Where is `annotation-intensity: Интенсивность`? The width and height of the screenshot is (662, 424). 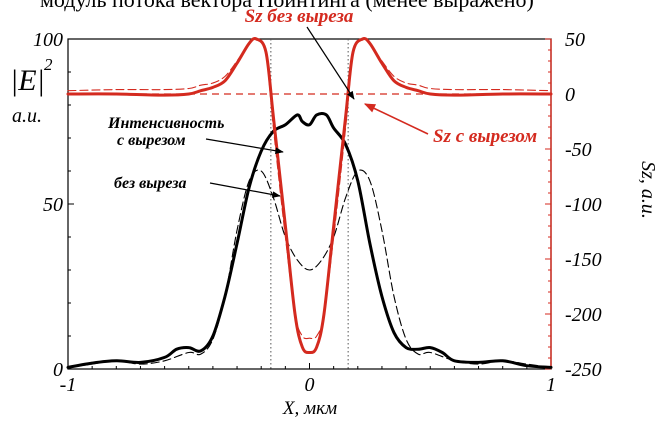
annotation-intensity: Интенсивность is located at coordinates (165, 123).